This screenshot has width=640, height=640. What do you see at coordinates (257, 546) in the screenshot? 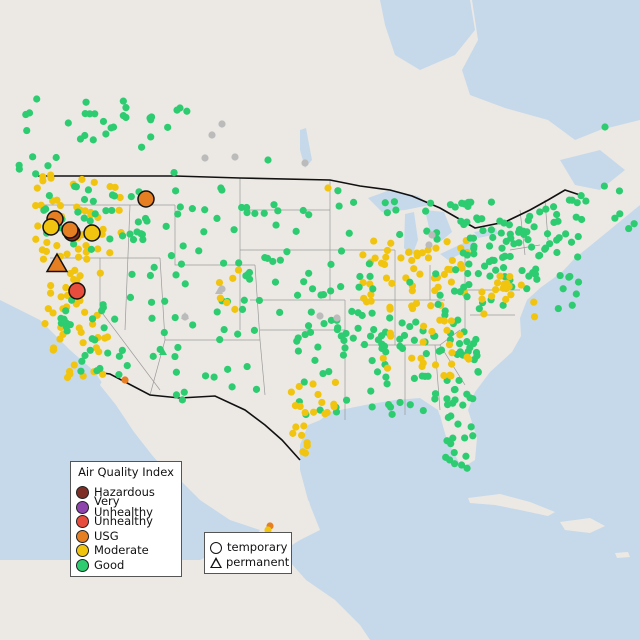
I see `legend-temporary-label: temporary` at bounding box center [257, 546].